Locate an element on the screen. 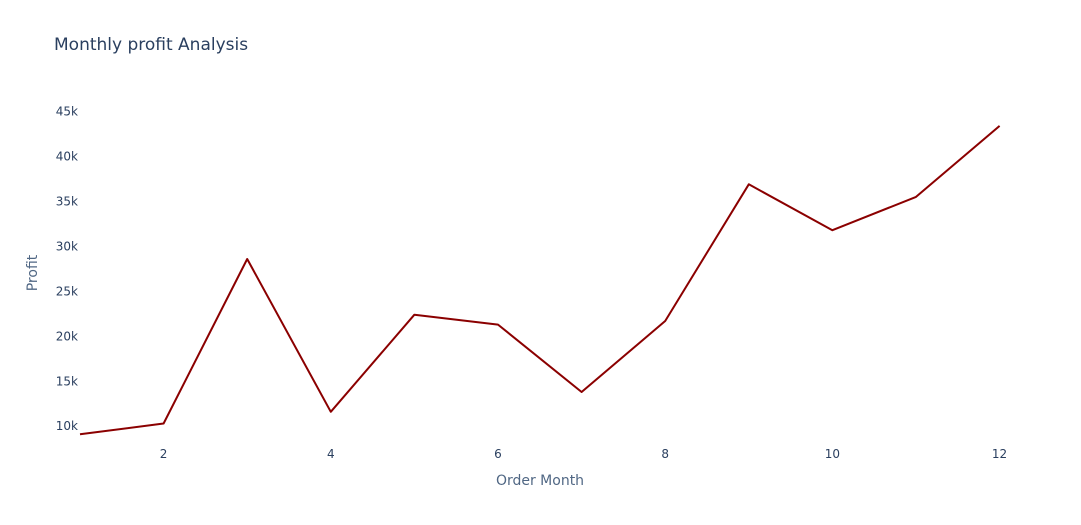  y-tick-label: 30k is located at coordinates (67, 246).